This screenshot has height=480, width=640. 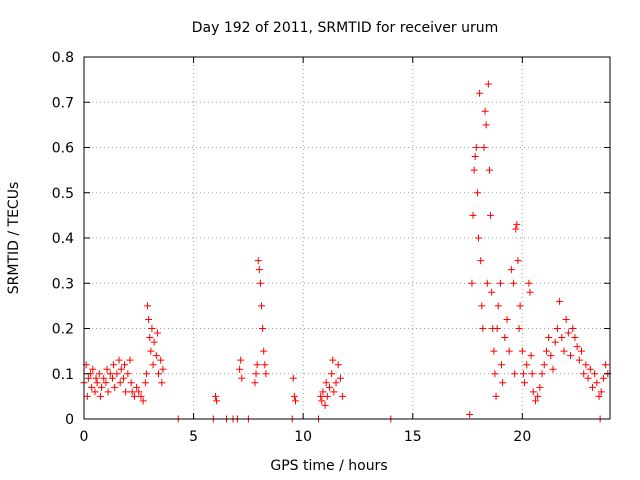 I want to click on y-tick-label: 0.3, so click(x=63, y=284).